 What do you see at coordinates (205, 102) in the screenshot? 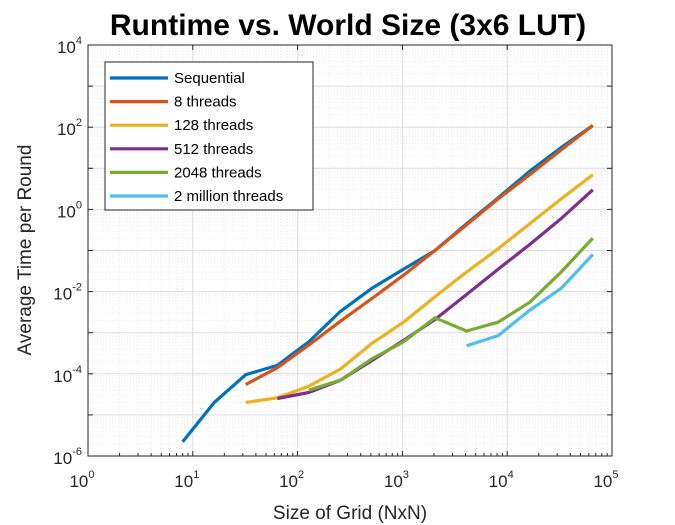
I see `legend-label-1: 8 threads` at bounding box center [205, 102].